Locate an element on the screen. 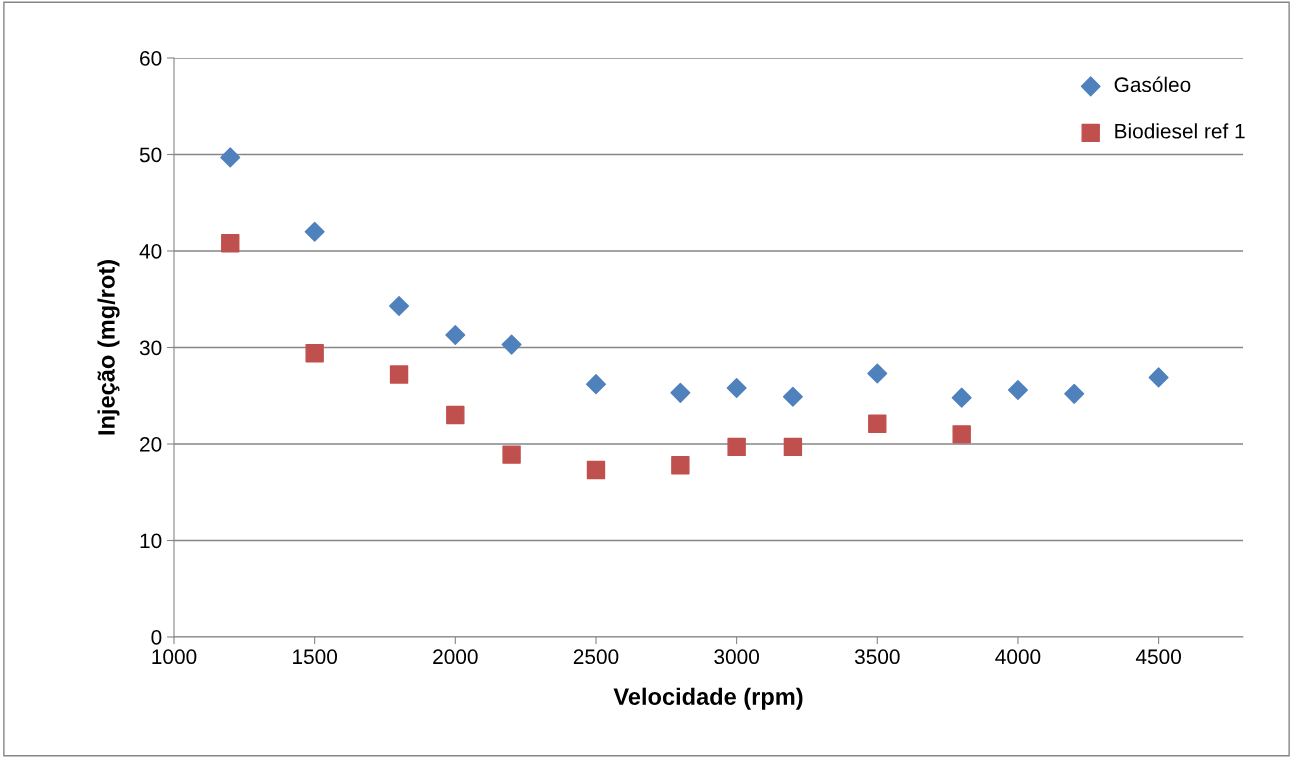 The height and width of the screenshot is (758, 1293). x-tick-label: 1500 is located at coordinates (315, 657).